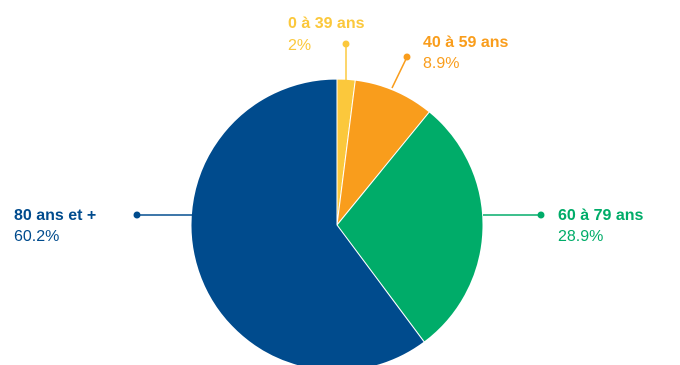  What do you see at coordinates (326, 23) in the screenshot?
I see `slice-label-0: 0 à 39 ans` at bounding box center [326, 23].